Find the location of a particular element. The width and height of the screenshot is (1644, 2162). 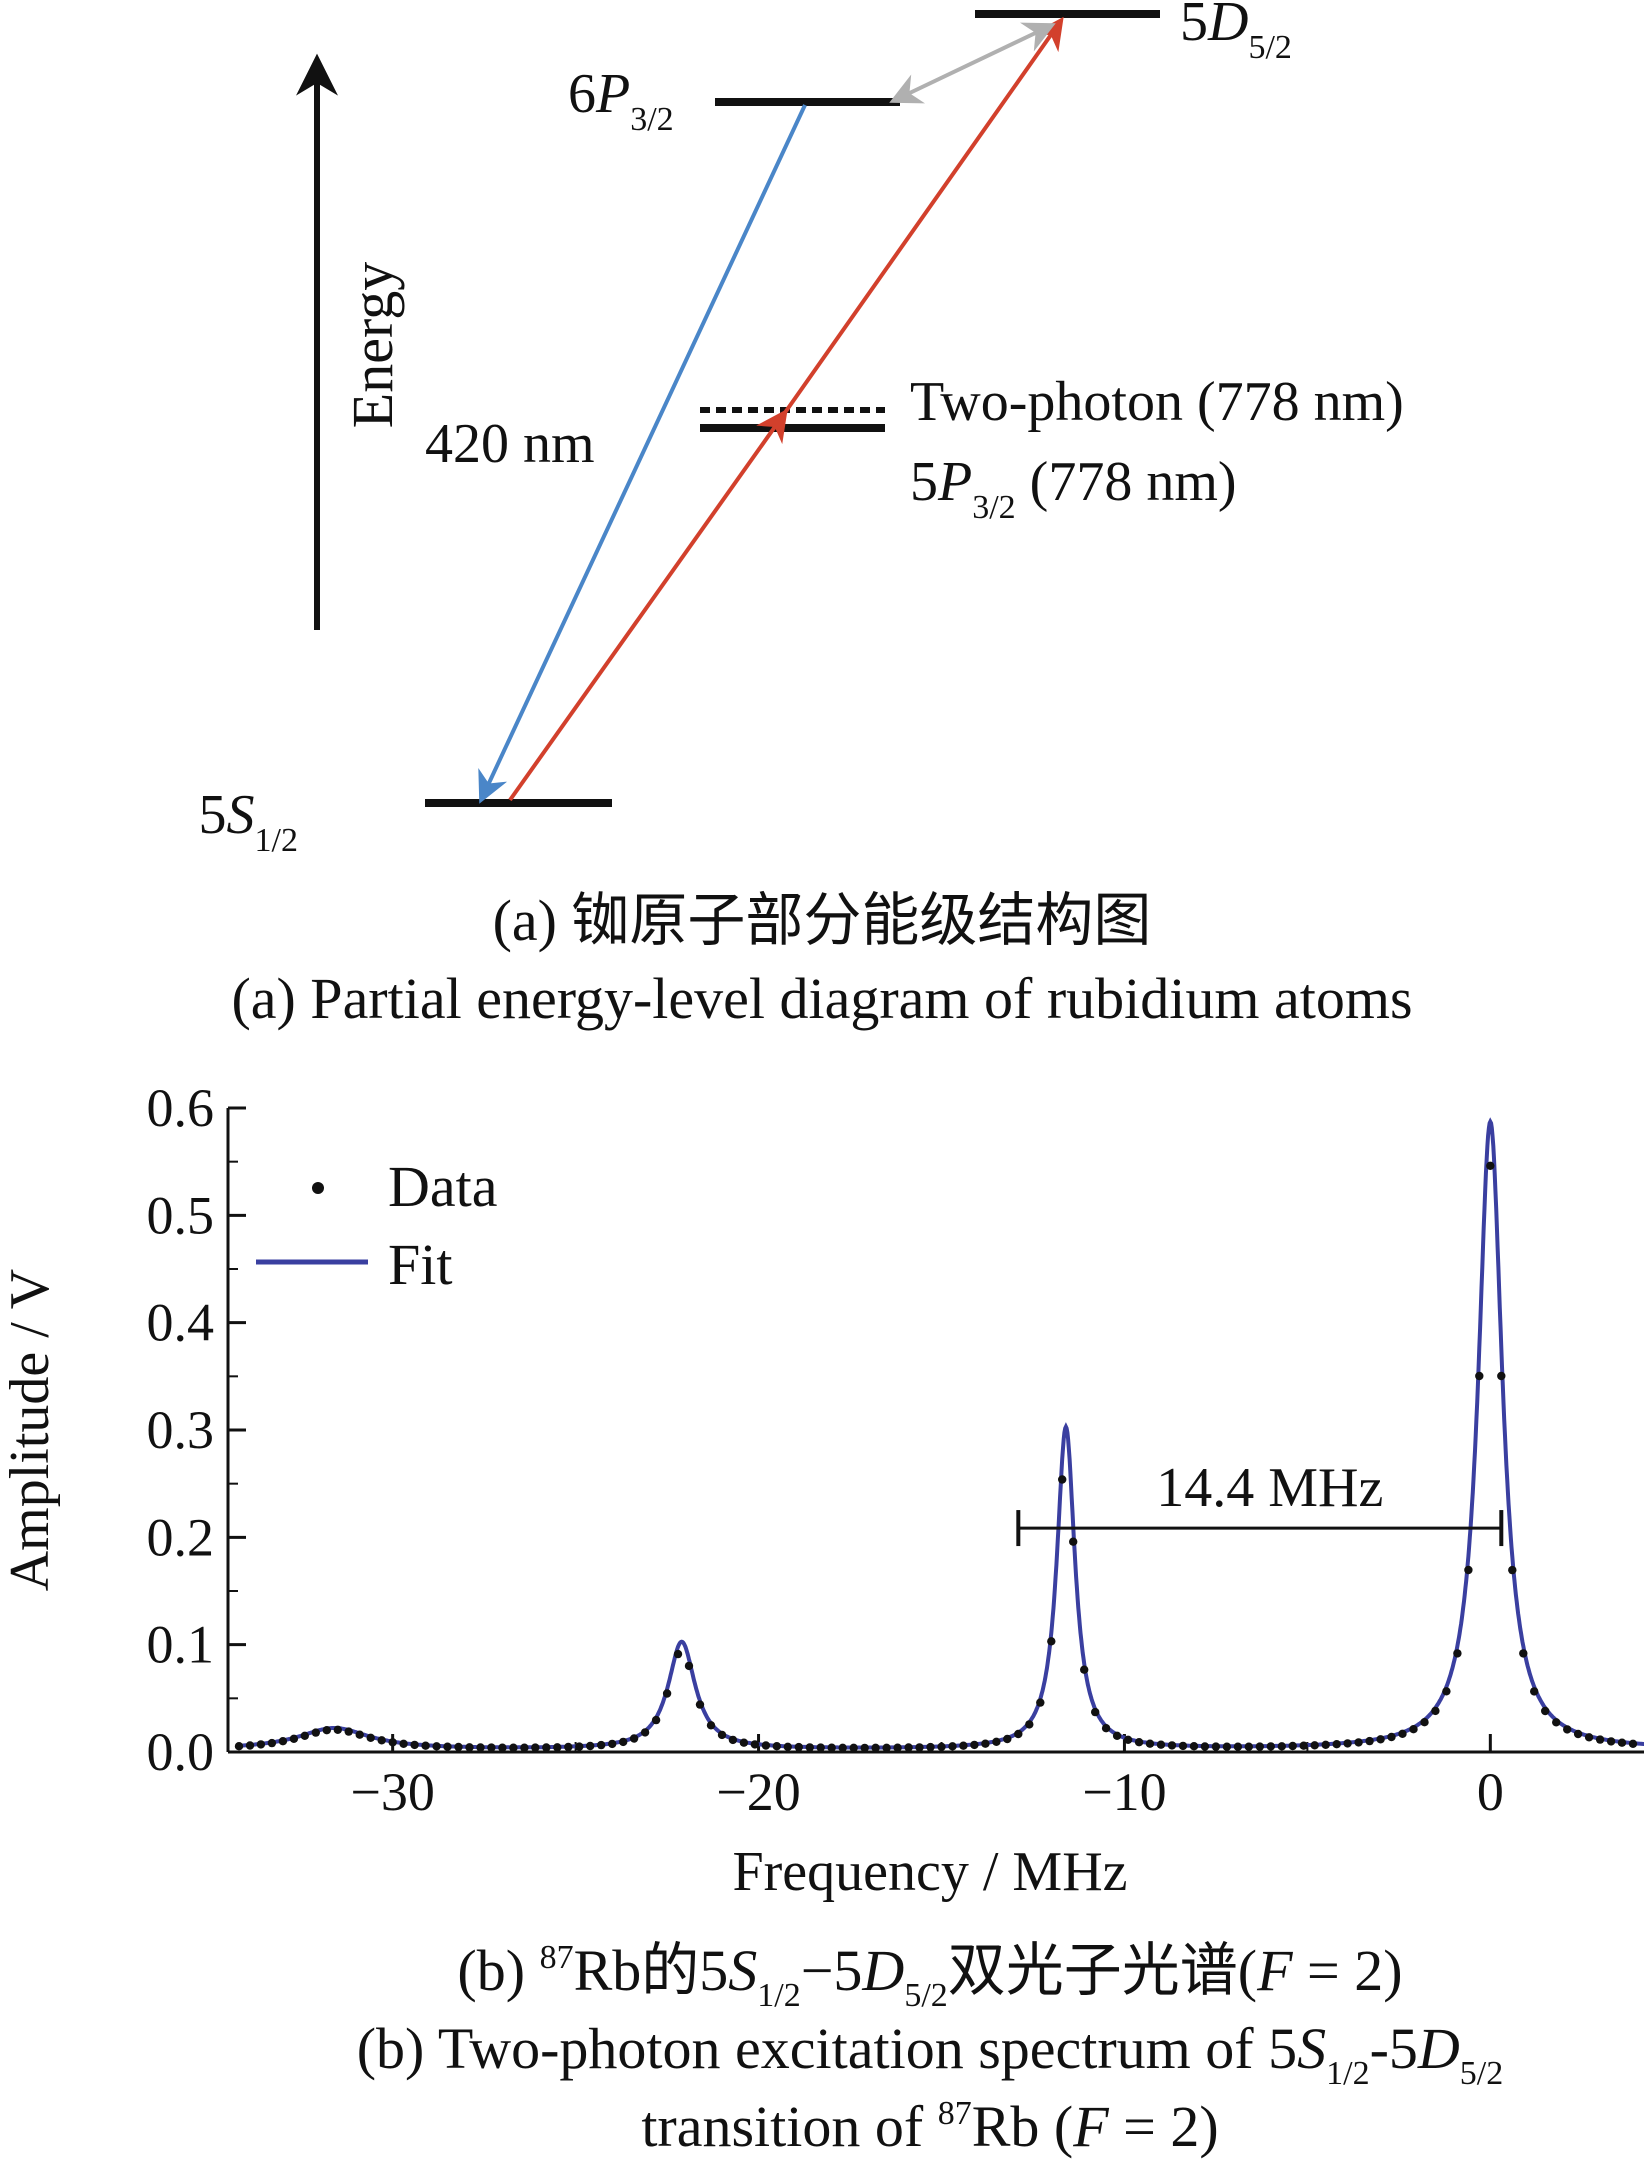

x-tick-label: −10 is located at coordinates (1124, 1792).